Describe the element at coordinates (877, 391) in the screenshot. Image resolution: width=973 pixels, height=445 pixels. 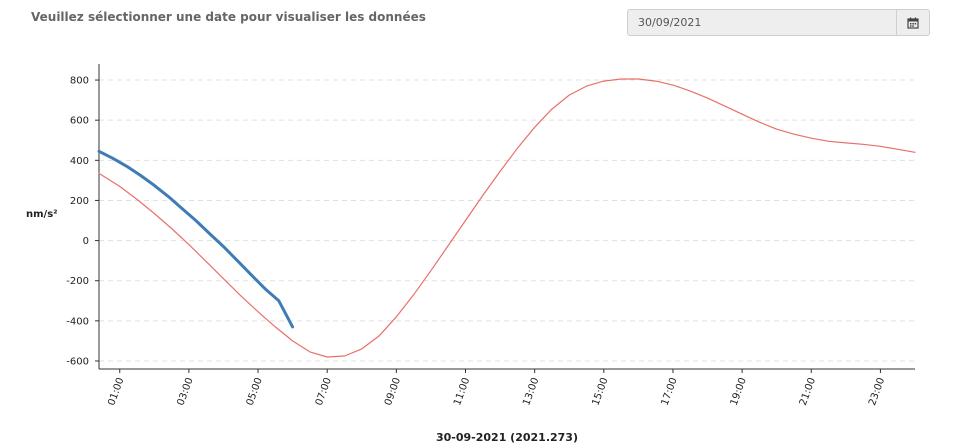
I see `x-tick-label: 23:00` at that location.